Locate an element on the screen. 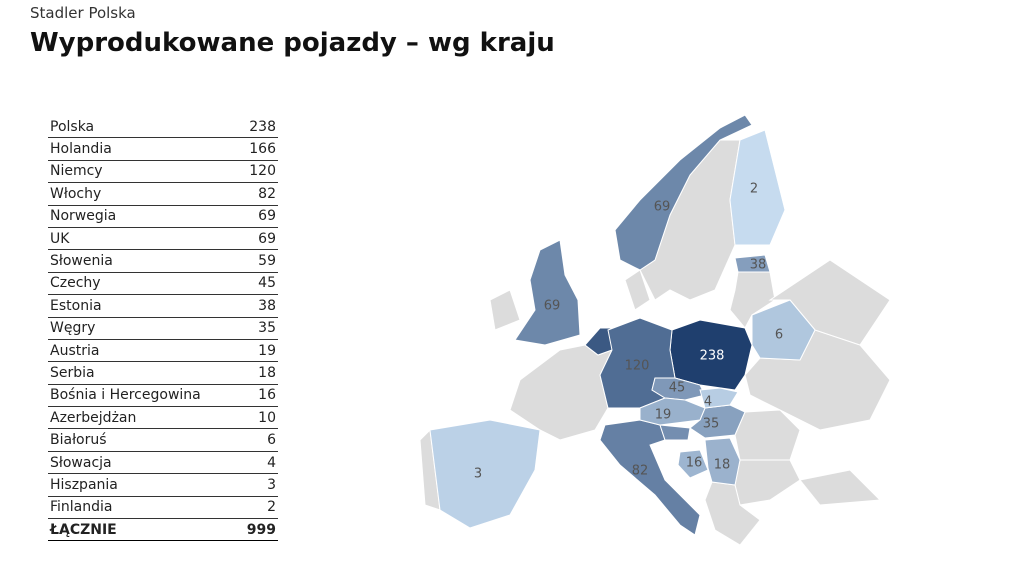 This screenshot has width=1024, height=585. map-label: 4 is located at coordinates (708, 402).